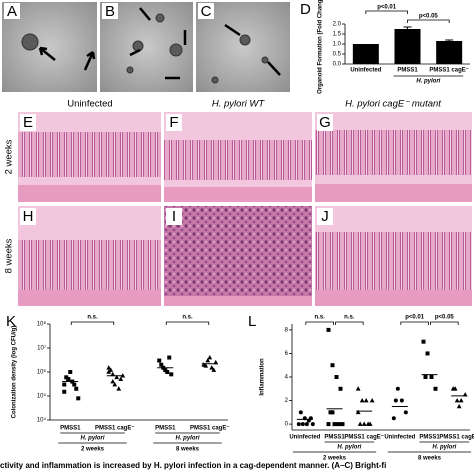  What do you see at coordinates (28, 216) in the screenshot?
I see `panel-label: H` at bounding box center [28, 216].